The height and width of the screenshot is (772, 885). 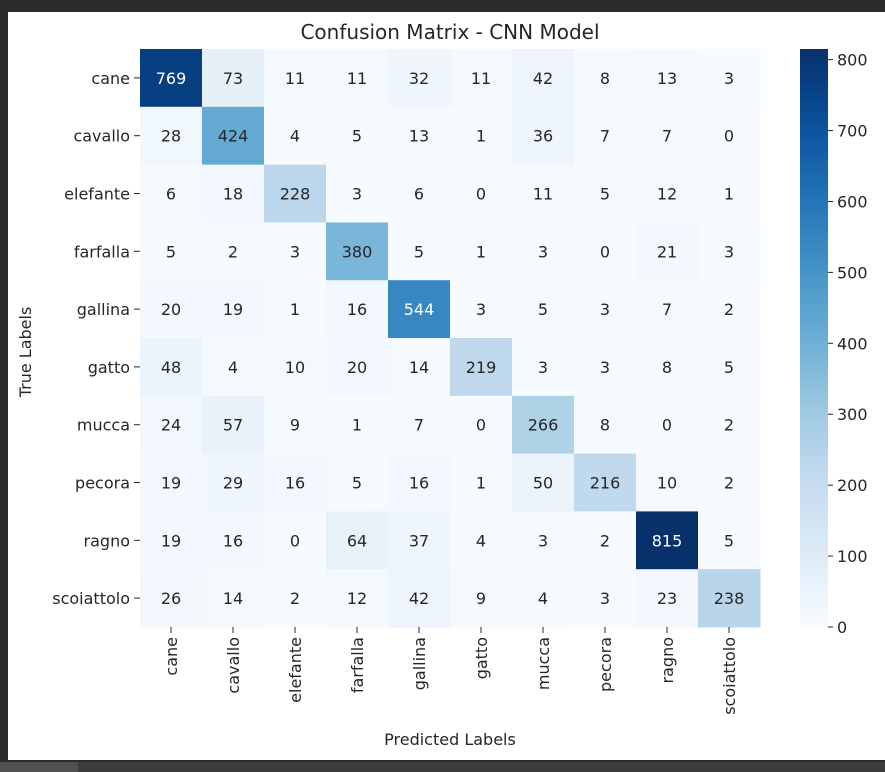 What do you see at coordinates (233, 194) in the screenshot?
I see `cell-value-label: 18` at bounding box center [233, 194].